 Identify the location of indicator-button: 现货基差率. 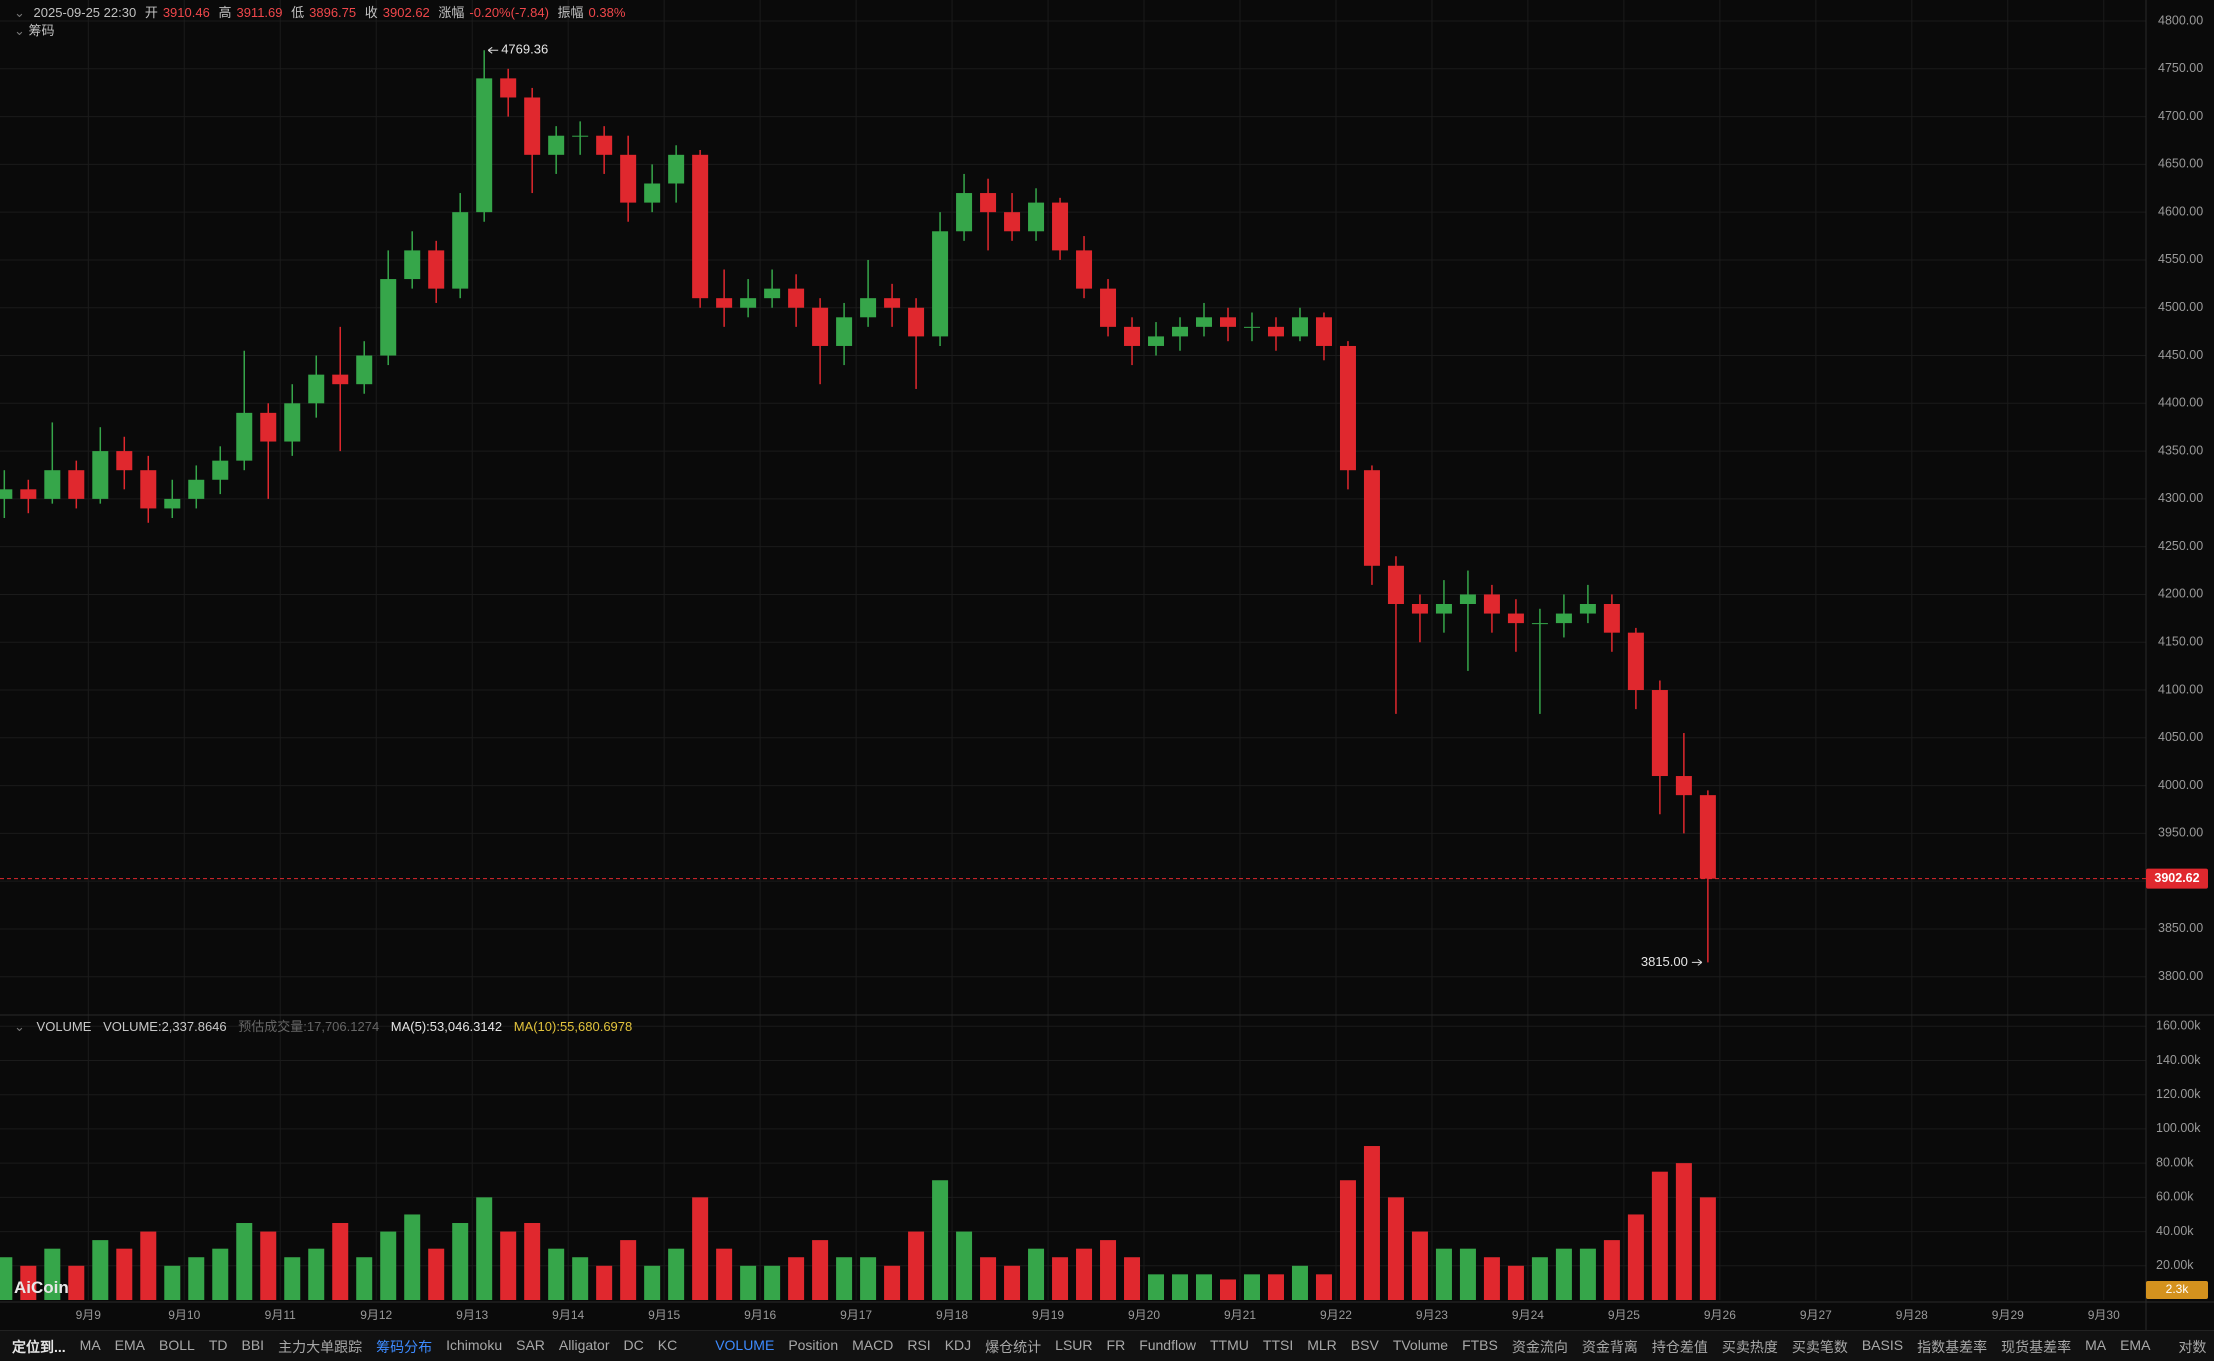
(2036, 1346).